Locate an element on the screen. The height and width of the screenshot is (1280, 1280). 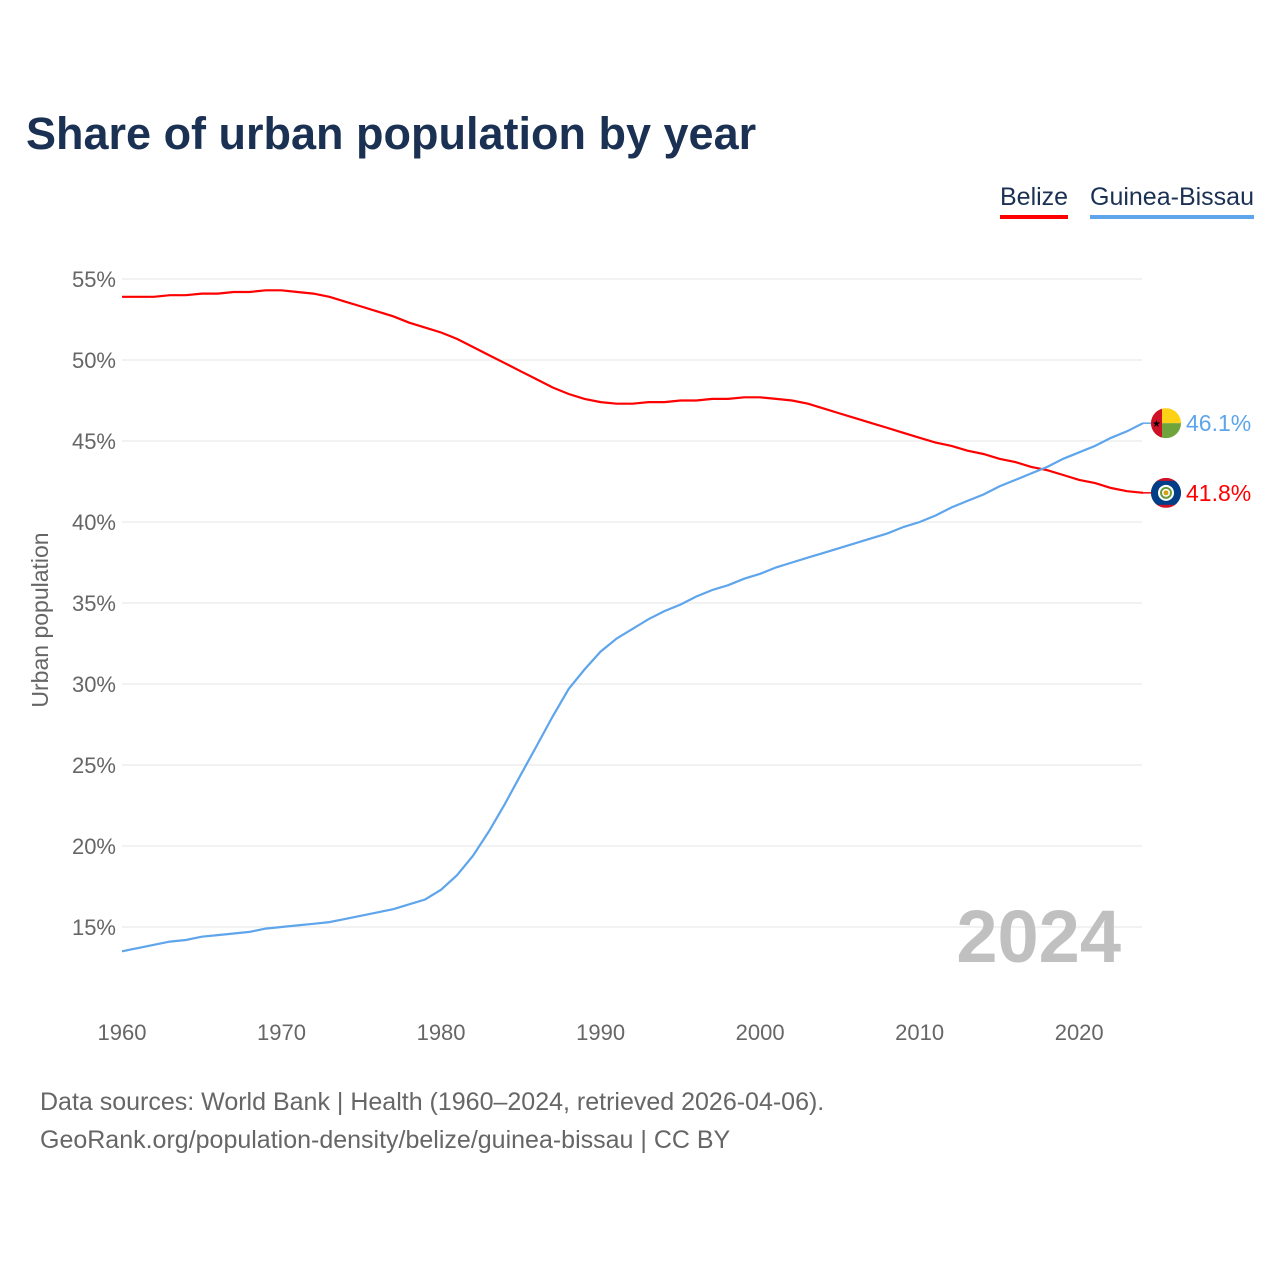
x-tick-label: 1970 is located at coordinates (281, 1032).